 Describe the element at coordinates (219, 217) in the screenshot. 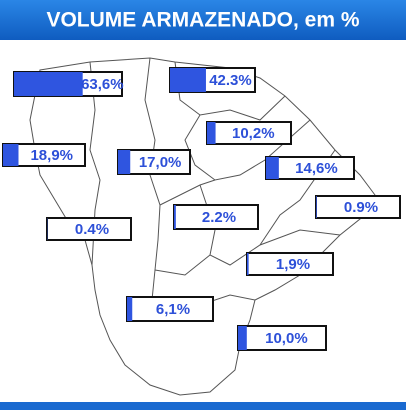

I see `gauge-label: 2.2%` at that location.